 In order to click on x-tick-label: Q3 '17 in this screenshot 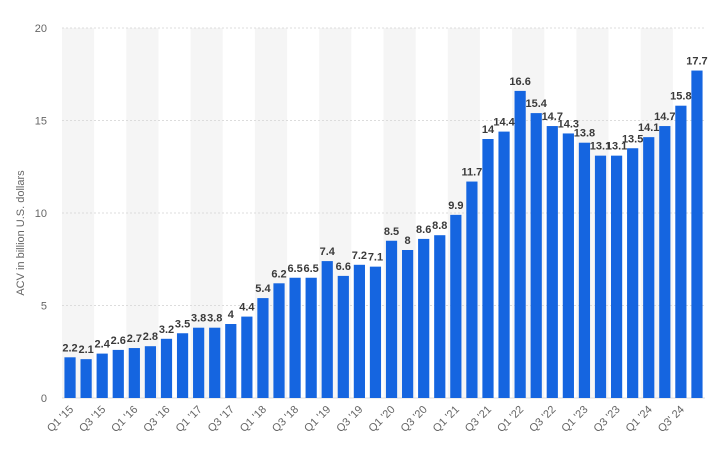, I will do `click(221, 419)`.